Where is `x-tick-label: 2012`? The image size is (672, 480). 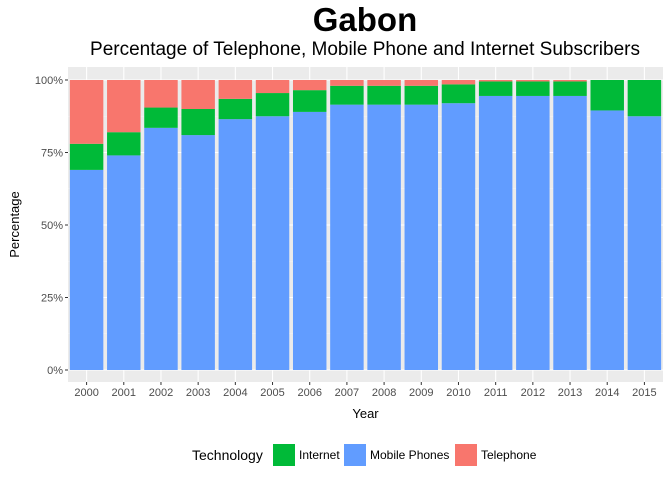 x-tick-label: 2012 is located at coordinates (533, 393).